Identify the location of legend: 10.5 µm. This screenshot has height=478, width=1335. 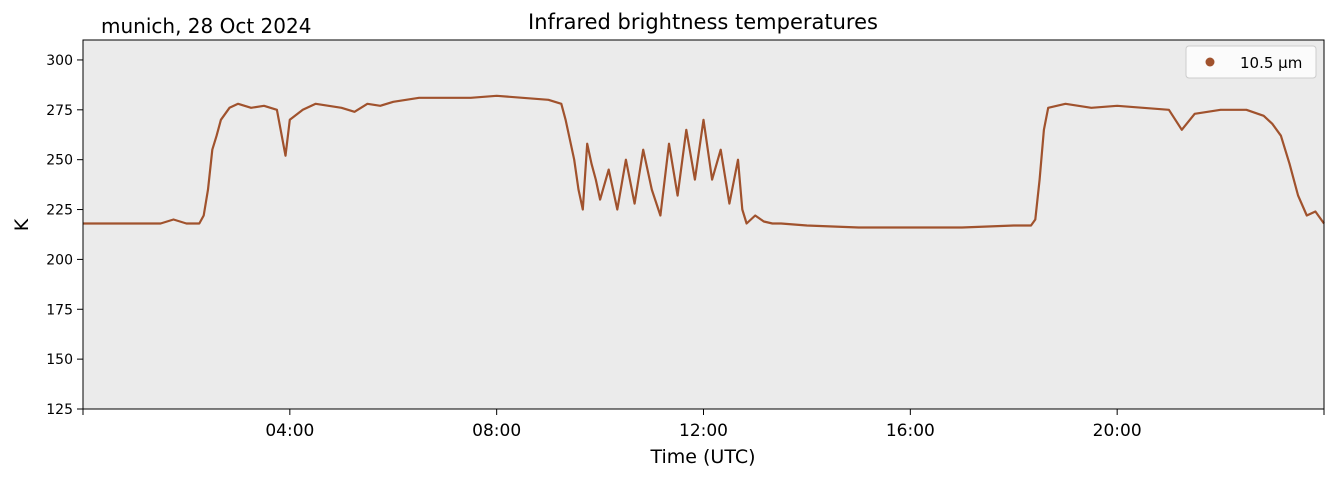
(1251, 62).